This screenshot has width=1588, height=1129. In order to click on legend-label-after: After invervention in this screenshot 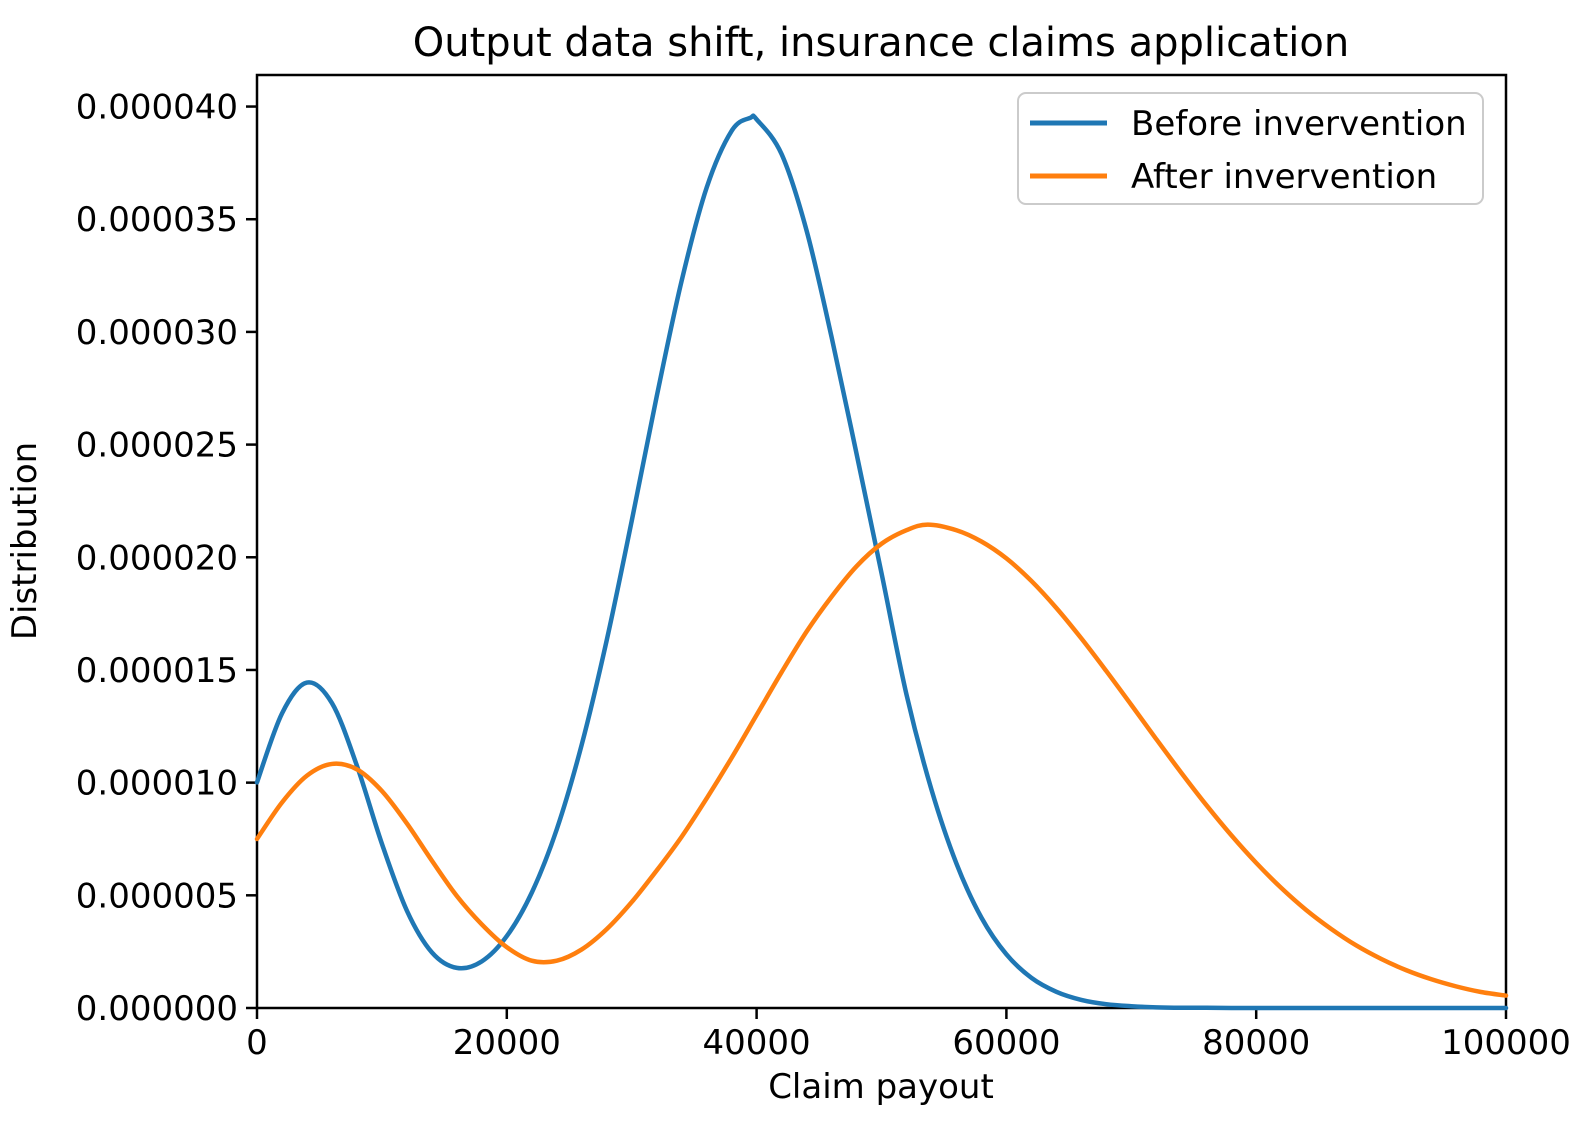, I will do `click(1284, 177)`.